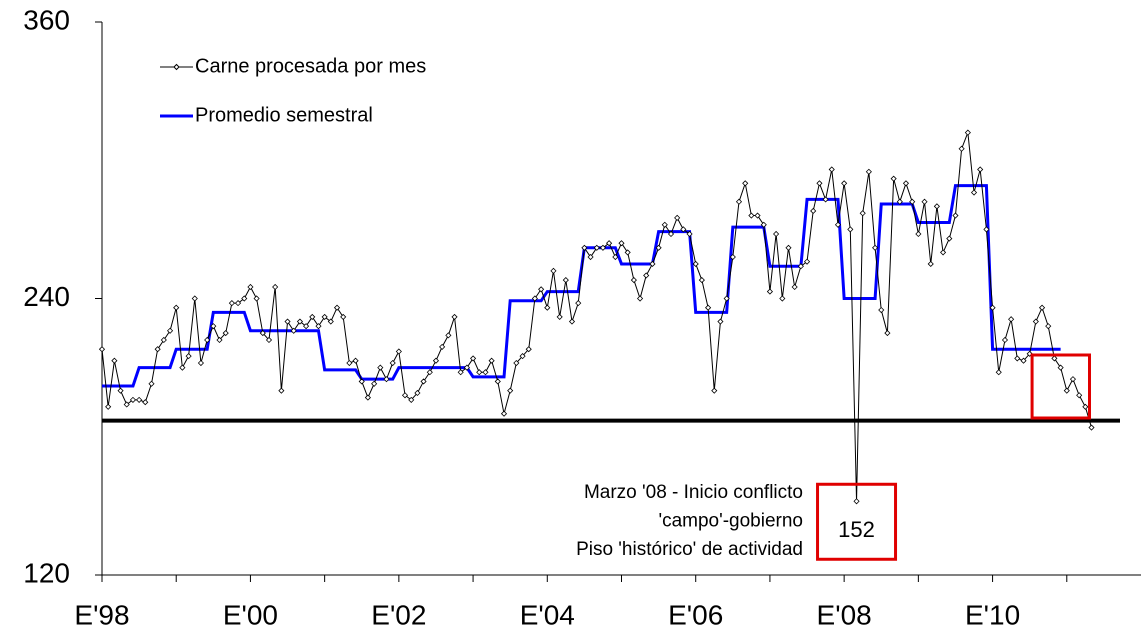  What do you see at coordinates (857, 521) in the screenshot?
I see `annotation-box` at bounding box center [857, 521].